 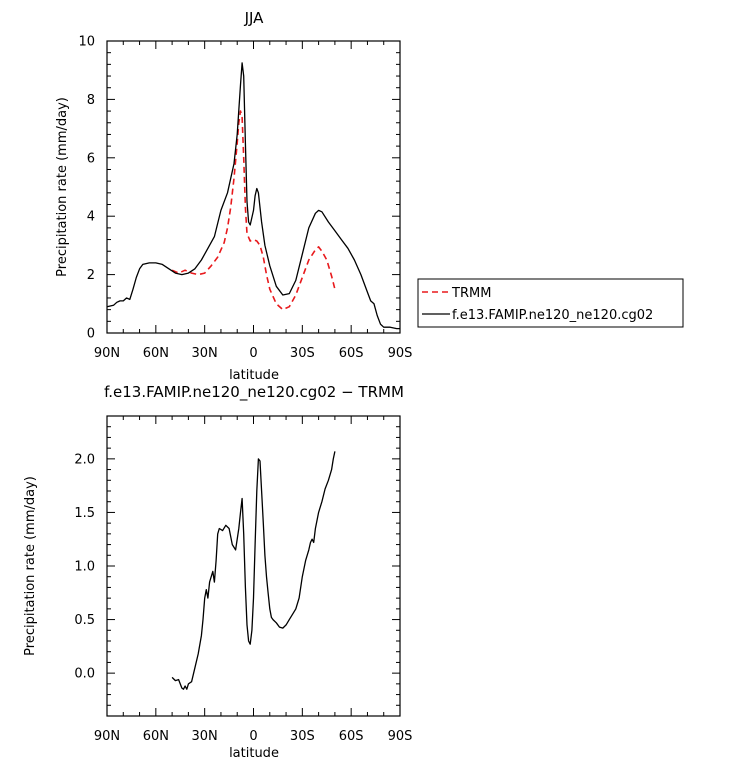 I want to click on bottom-y-axis-label: Precipitation rate (mm/day), so click(x=30, y=566).